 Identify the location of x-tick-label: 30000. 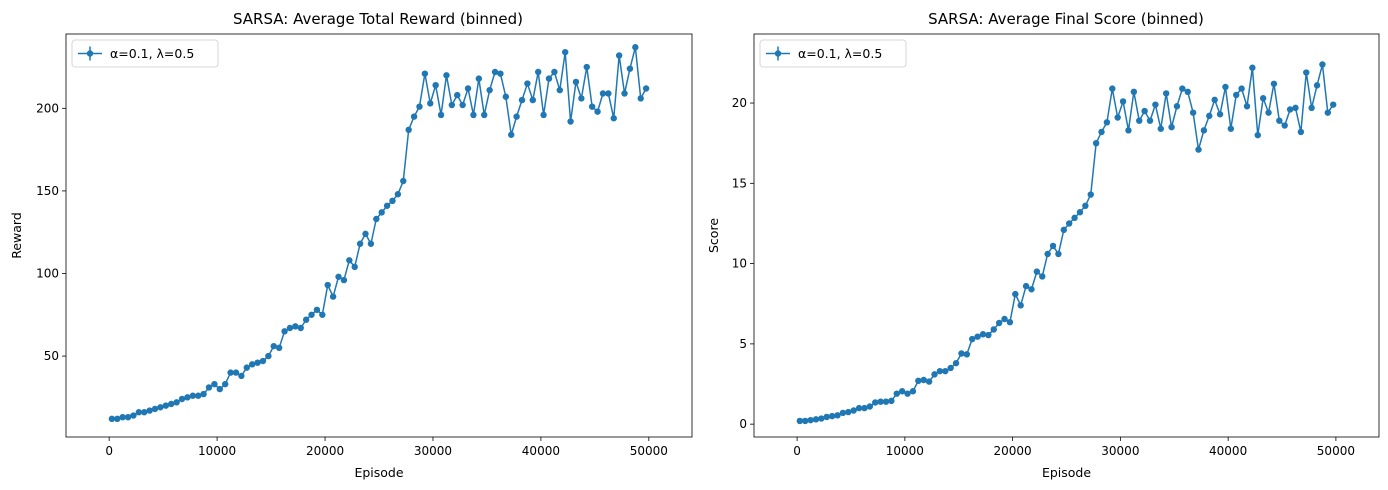
(433, 451).